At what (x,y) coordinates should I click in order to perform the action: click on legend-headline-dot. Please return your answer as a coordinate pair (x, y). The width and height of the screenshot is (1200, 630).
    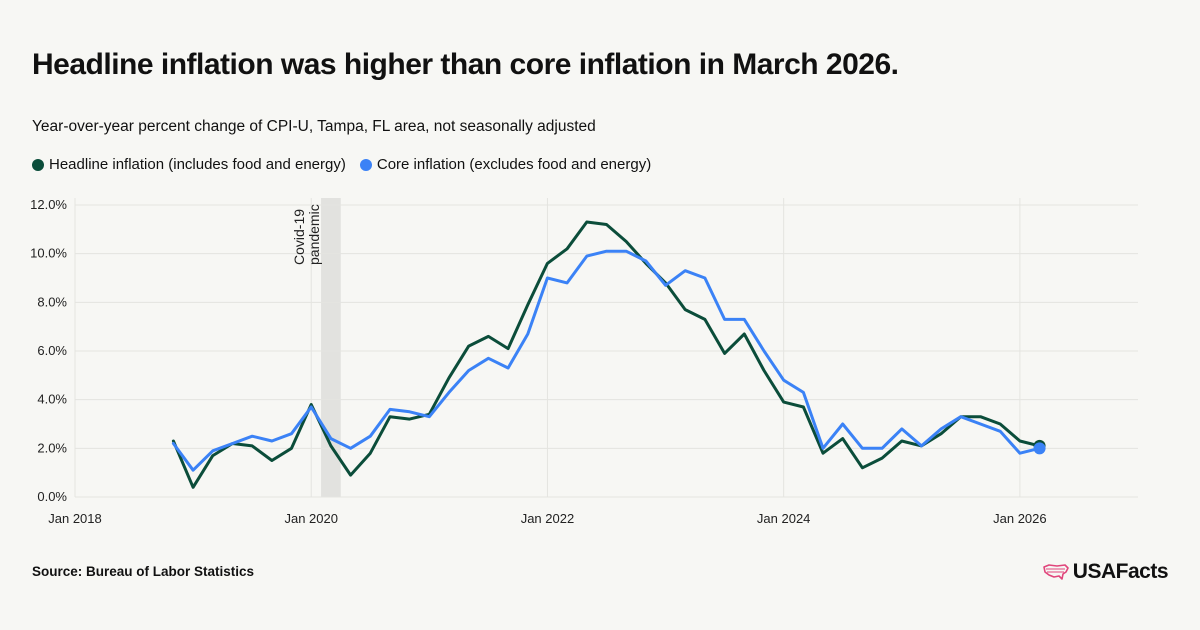
    Looking at the image, I should click on (38, 164).